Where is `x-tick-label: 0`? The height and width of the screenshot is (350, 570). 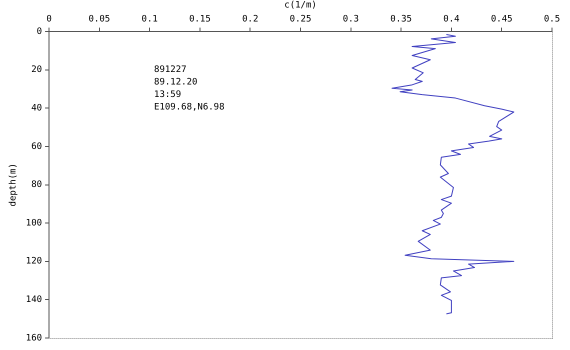 x-tick-label: 0 is located at coordinates (49, 19).